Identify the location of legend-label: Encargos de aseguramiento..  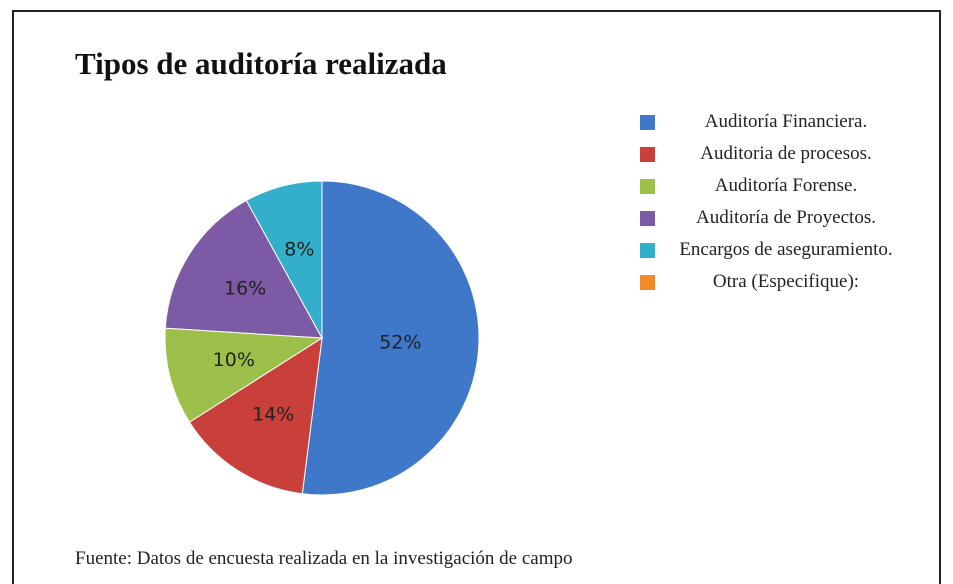
(786, 249).